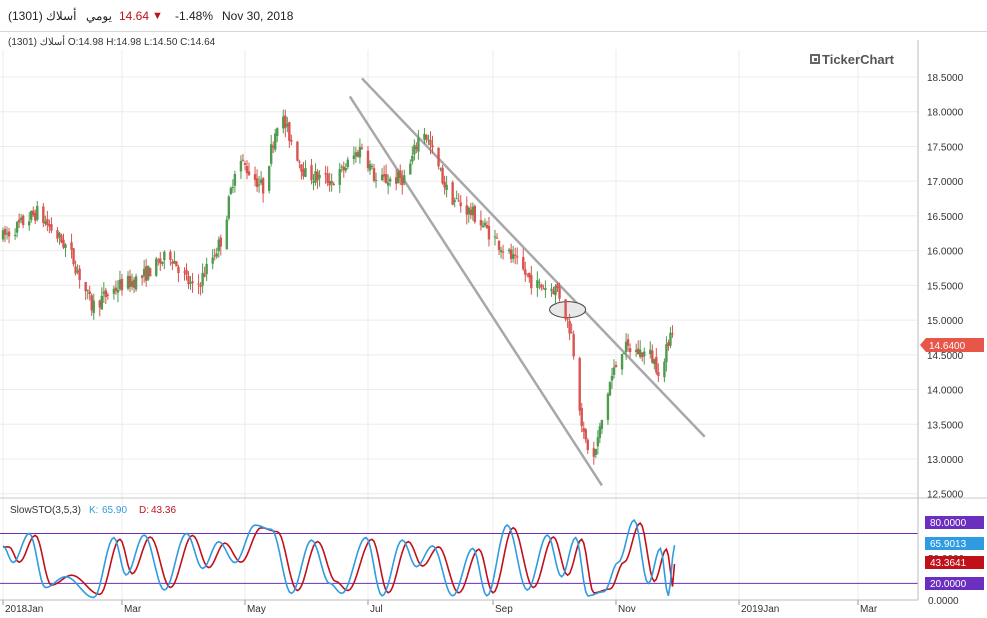 The width and height of the screenshot is (987, 618). What do you see at coordinates (504, 609) in the screenshot?
I see `x-tick-label: Sep` at bounding box center [504, 609].